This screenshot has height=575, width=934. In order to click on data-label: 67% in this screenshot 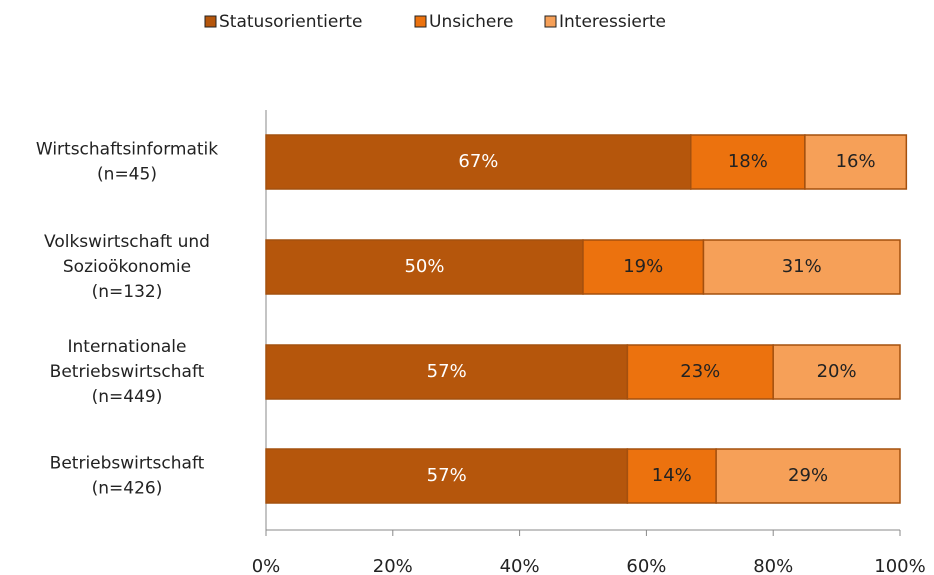, I will do `click(478, 161)`.